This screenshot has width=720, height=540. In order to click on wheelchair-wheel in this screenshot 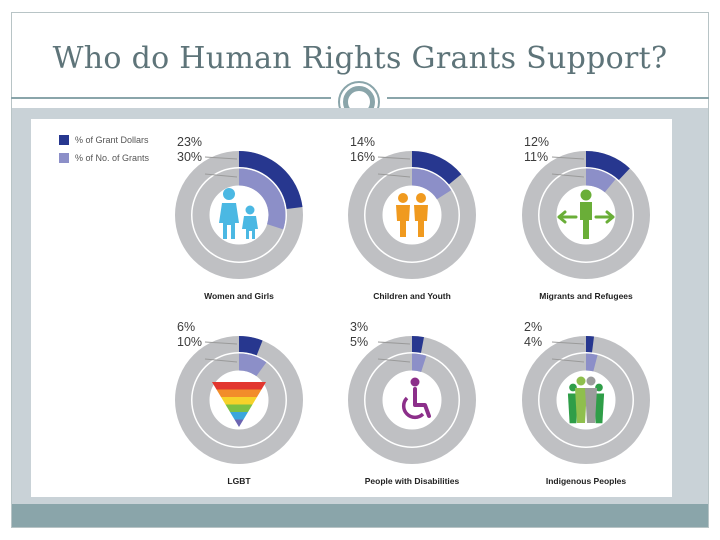, I will do `click(413, 408)`.